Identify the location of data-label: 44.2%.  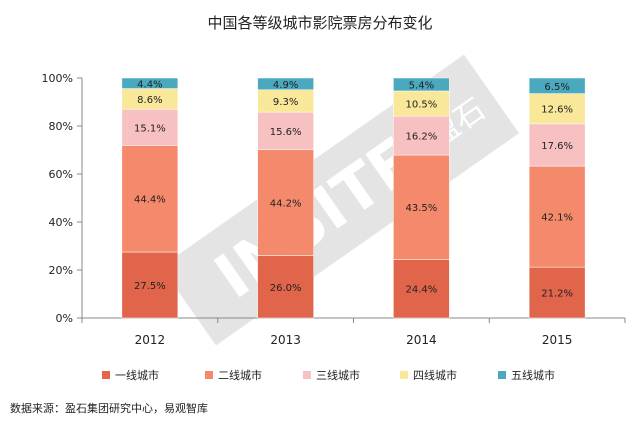
(286, 204).